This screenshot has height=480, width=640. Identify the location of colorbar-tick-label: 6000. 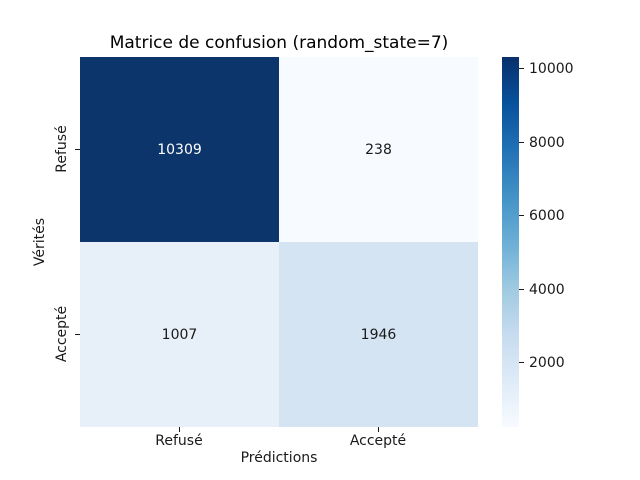
(547, 216).